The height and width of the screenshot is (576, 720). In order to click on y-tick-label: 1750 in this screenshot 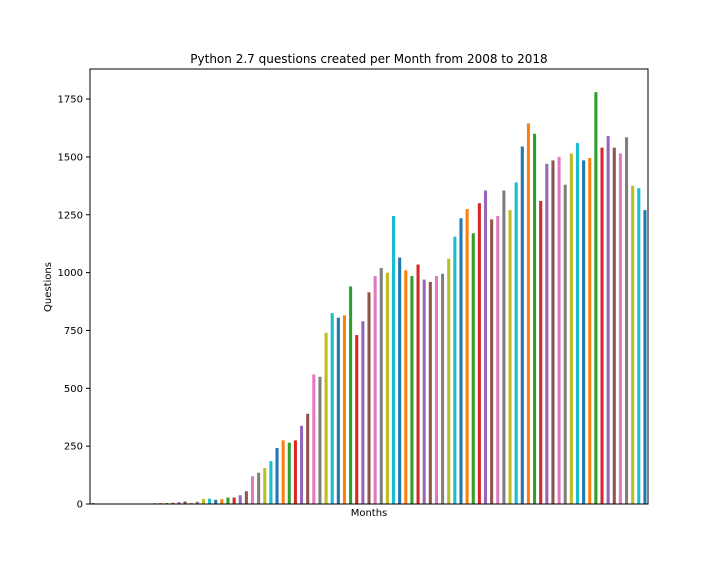, I will do `click(70, 100)`.